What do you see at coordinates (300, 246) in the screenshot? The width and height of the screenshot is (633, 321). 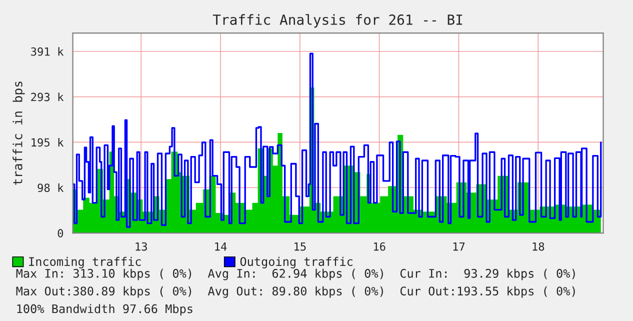 I see `x-tick-label: 15` at bounding box center [300, 246].